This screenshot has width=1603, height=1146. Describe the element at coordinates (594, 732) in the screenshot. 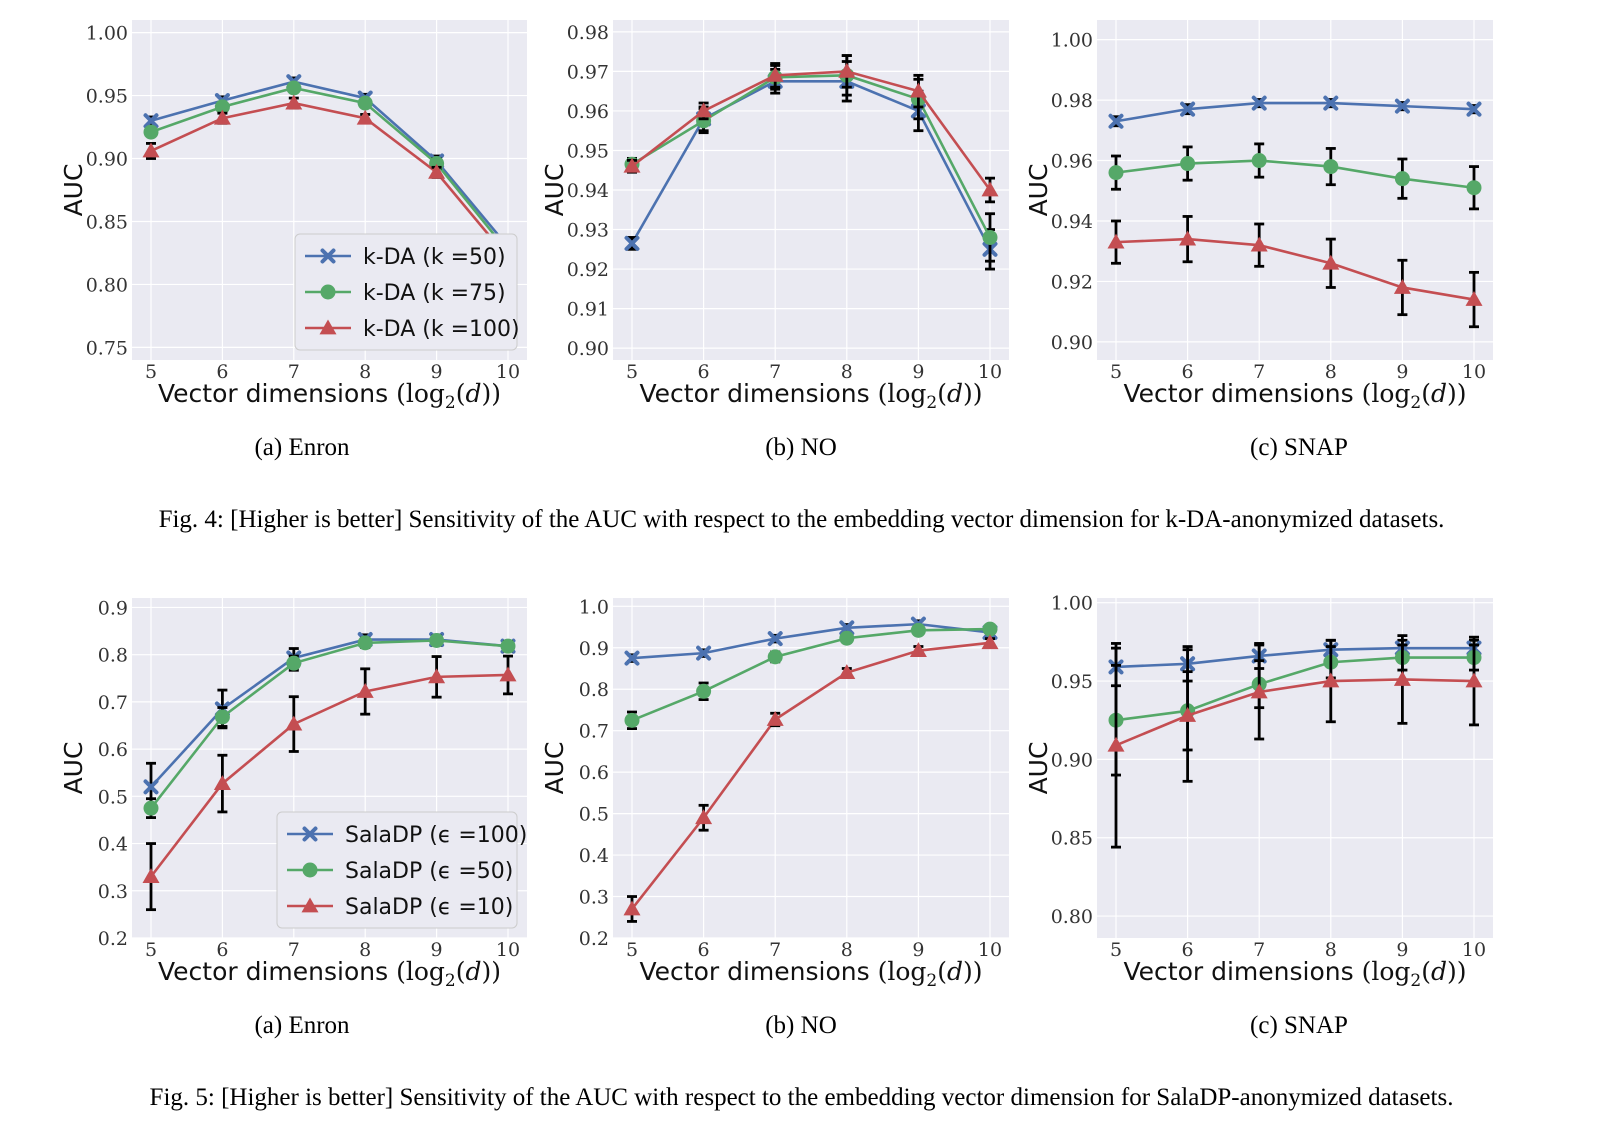

I see `y-tick-label: 0.7` at that location.